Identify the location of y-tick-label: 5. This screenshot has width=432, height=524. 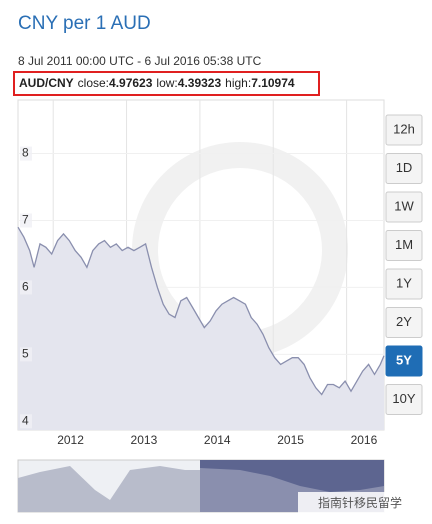
(25, 354).